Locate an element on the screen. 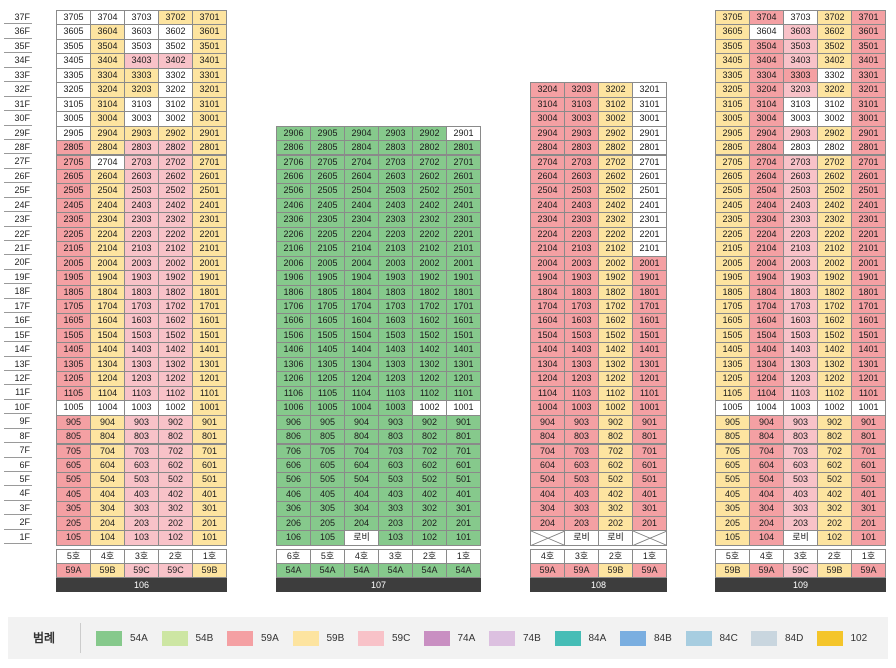 The height and width of the screenshot is (668, 896). unit-cell: 605 is located at coordinates (732, 465).